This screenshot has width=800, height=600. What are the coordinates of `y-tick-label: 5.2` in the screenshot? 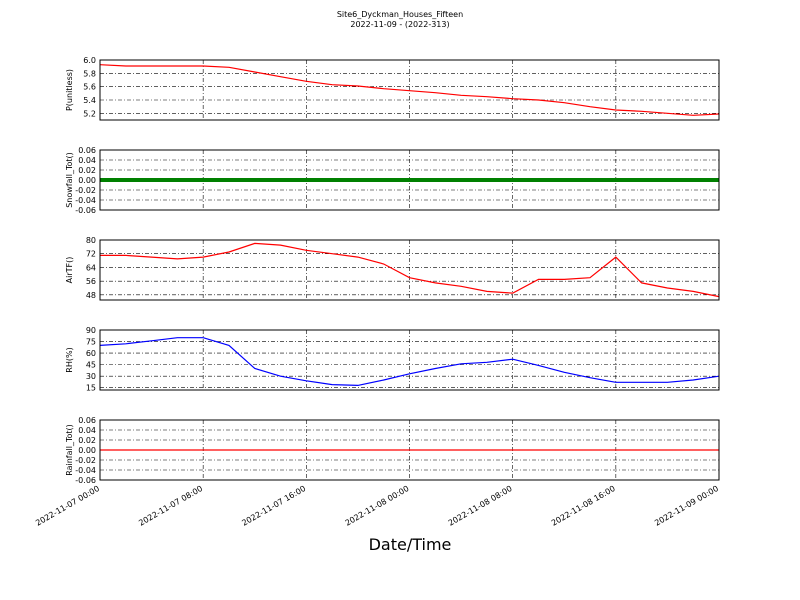 It's located at (89, 113).